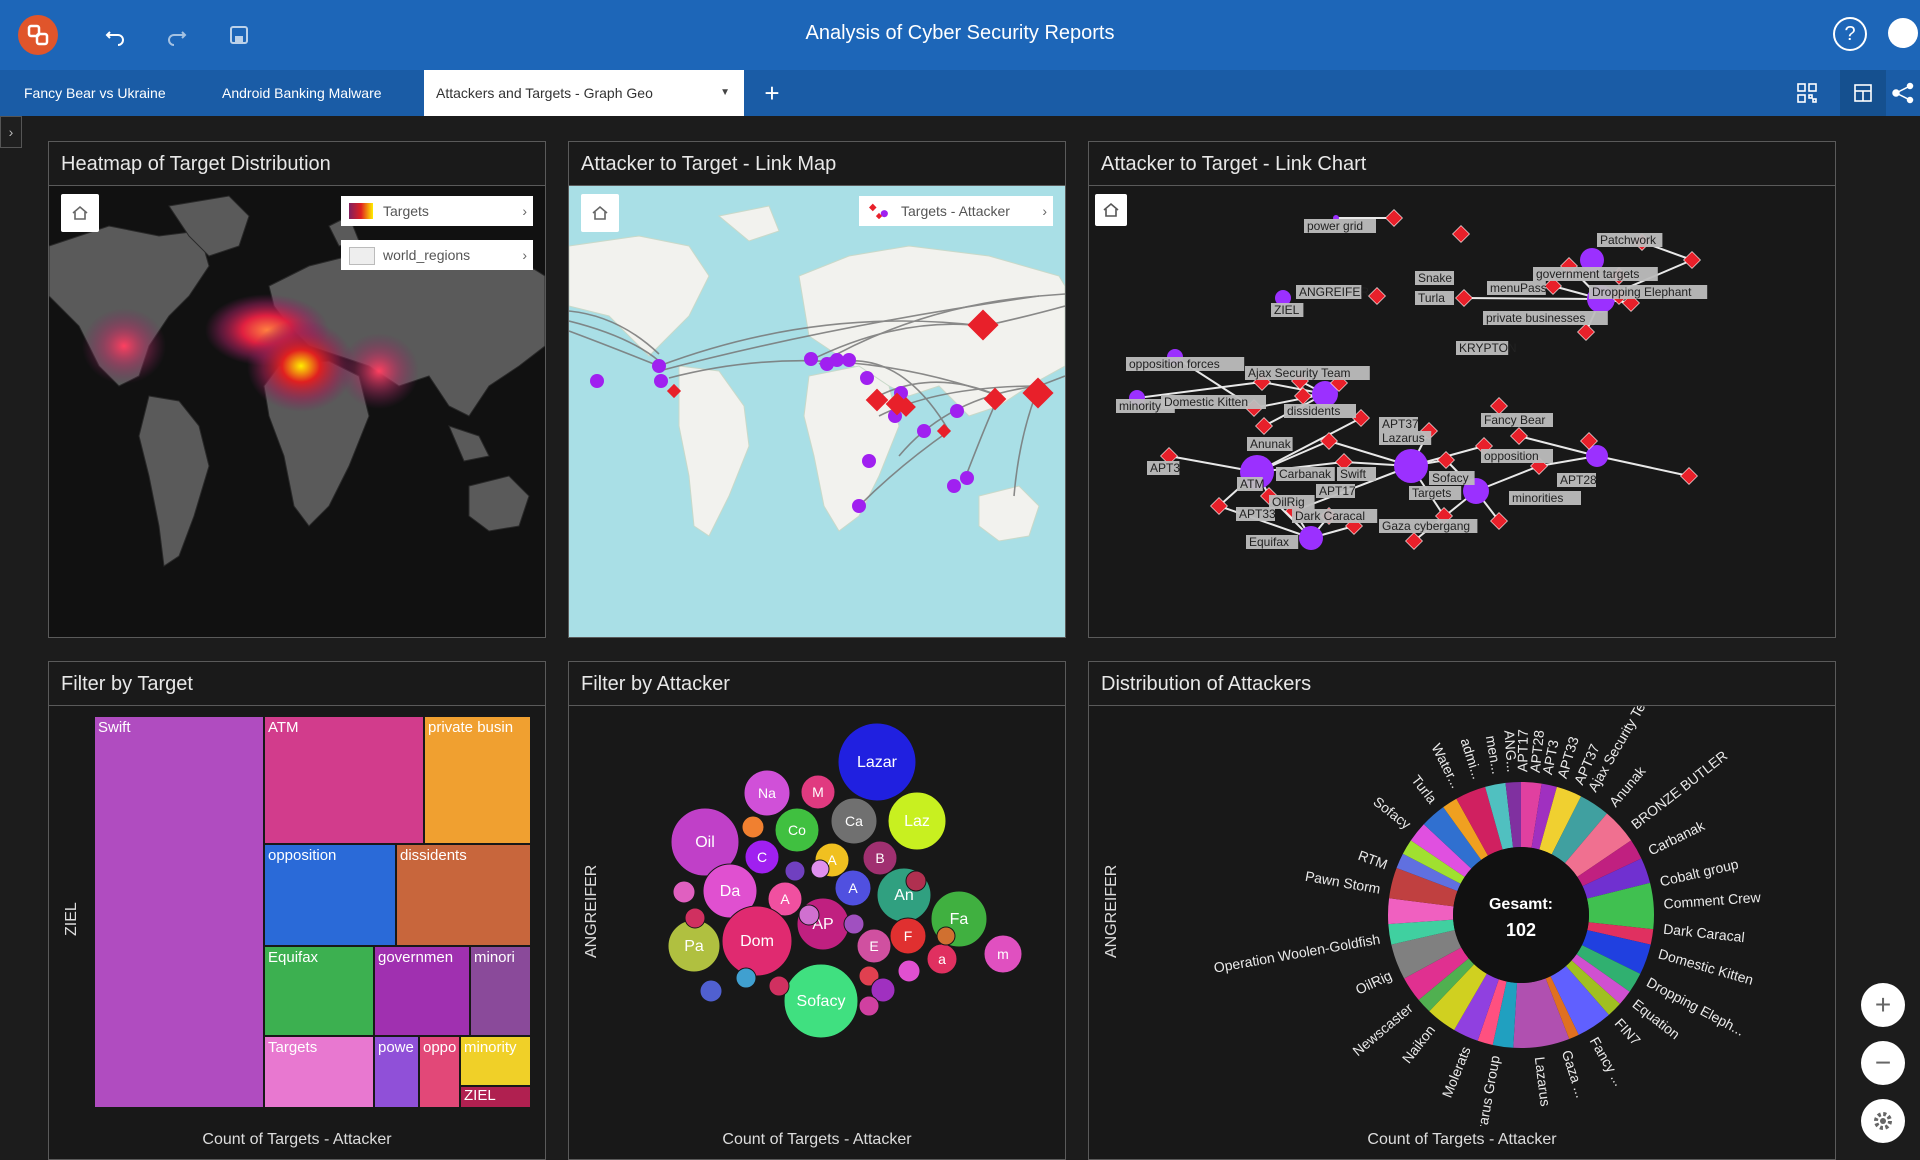 The image size is (1920, 1160). What do you see at coordinates (297, 411) in the screenshot?
I see `heatmap-map: Targets › world_regions ›` at bounding box center [297, 411].